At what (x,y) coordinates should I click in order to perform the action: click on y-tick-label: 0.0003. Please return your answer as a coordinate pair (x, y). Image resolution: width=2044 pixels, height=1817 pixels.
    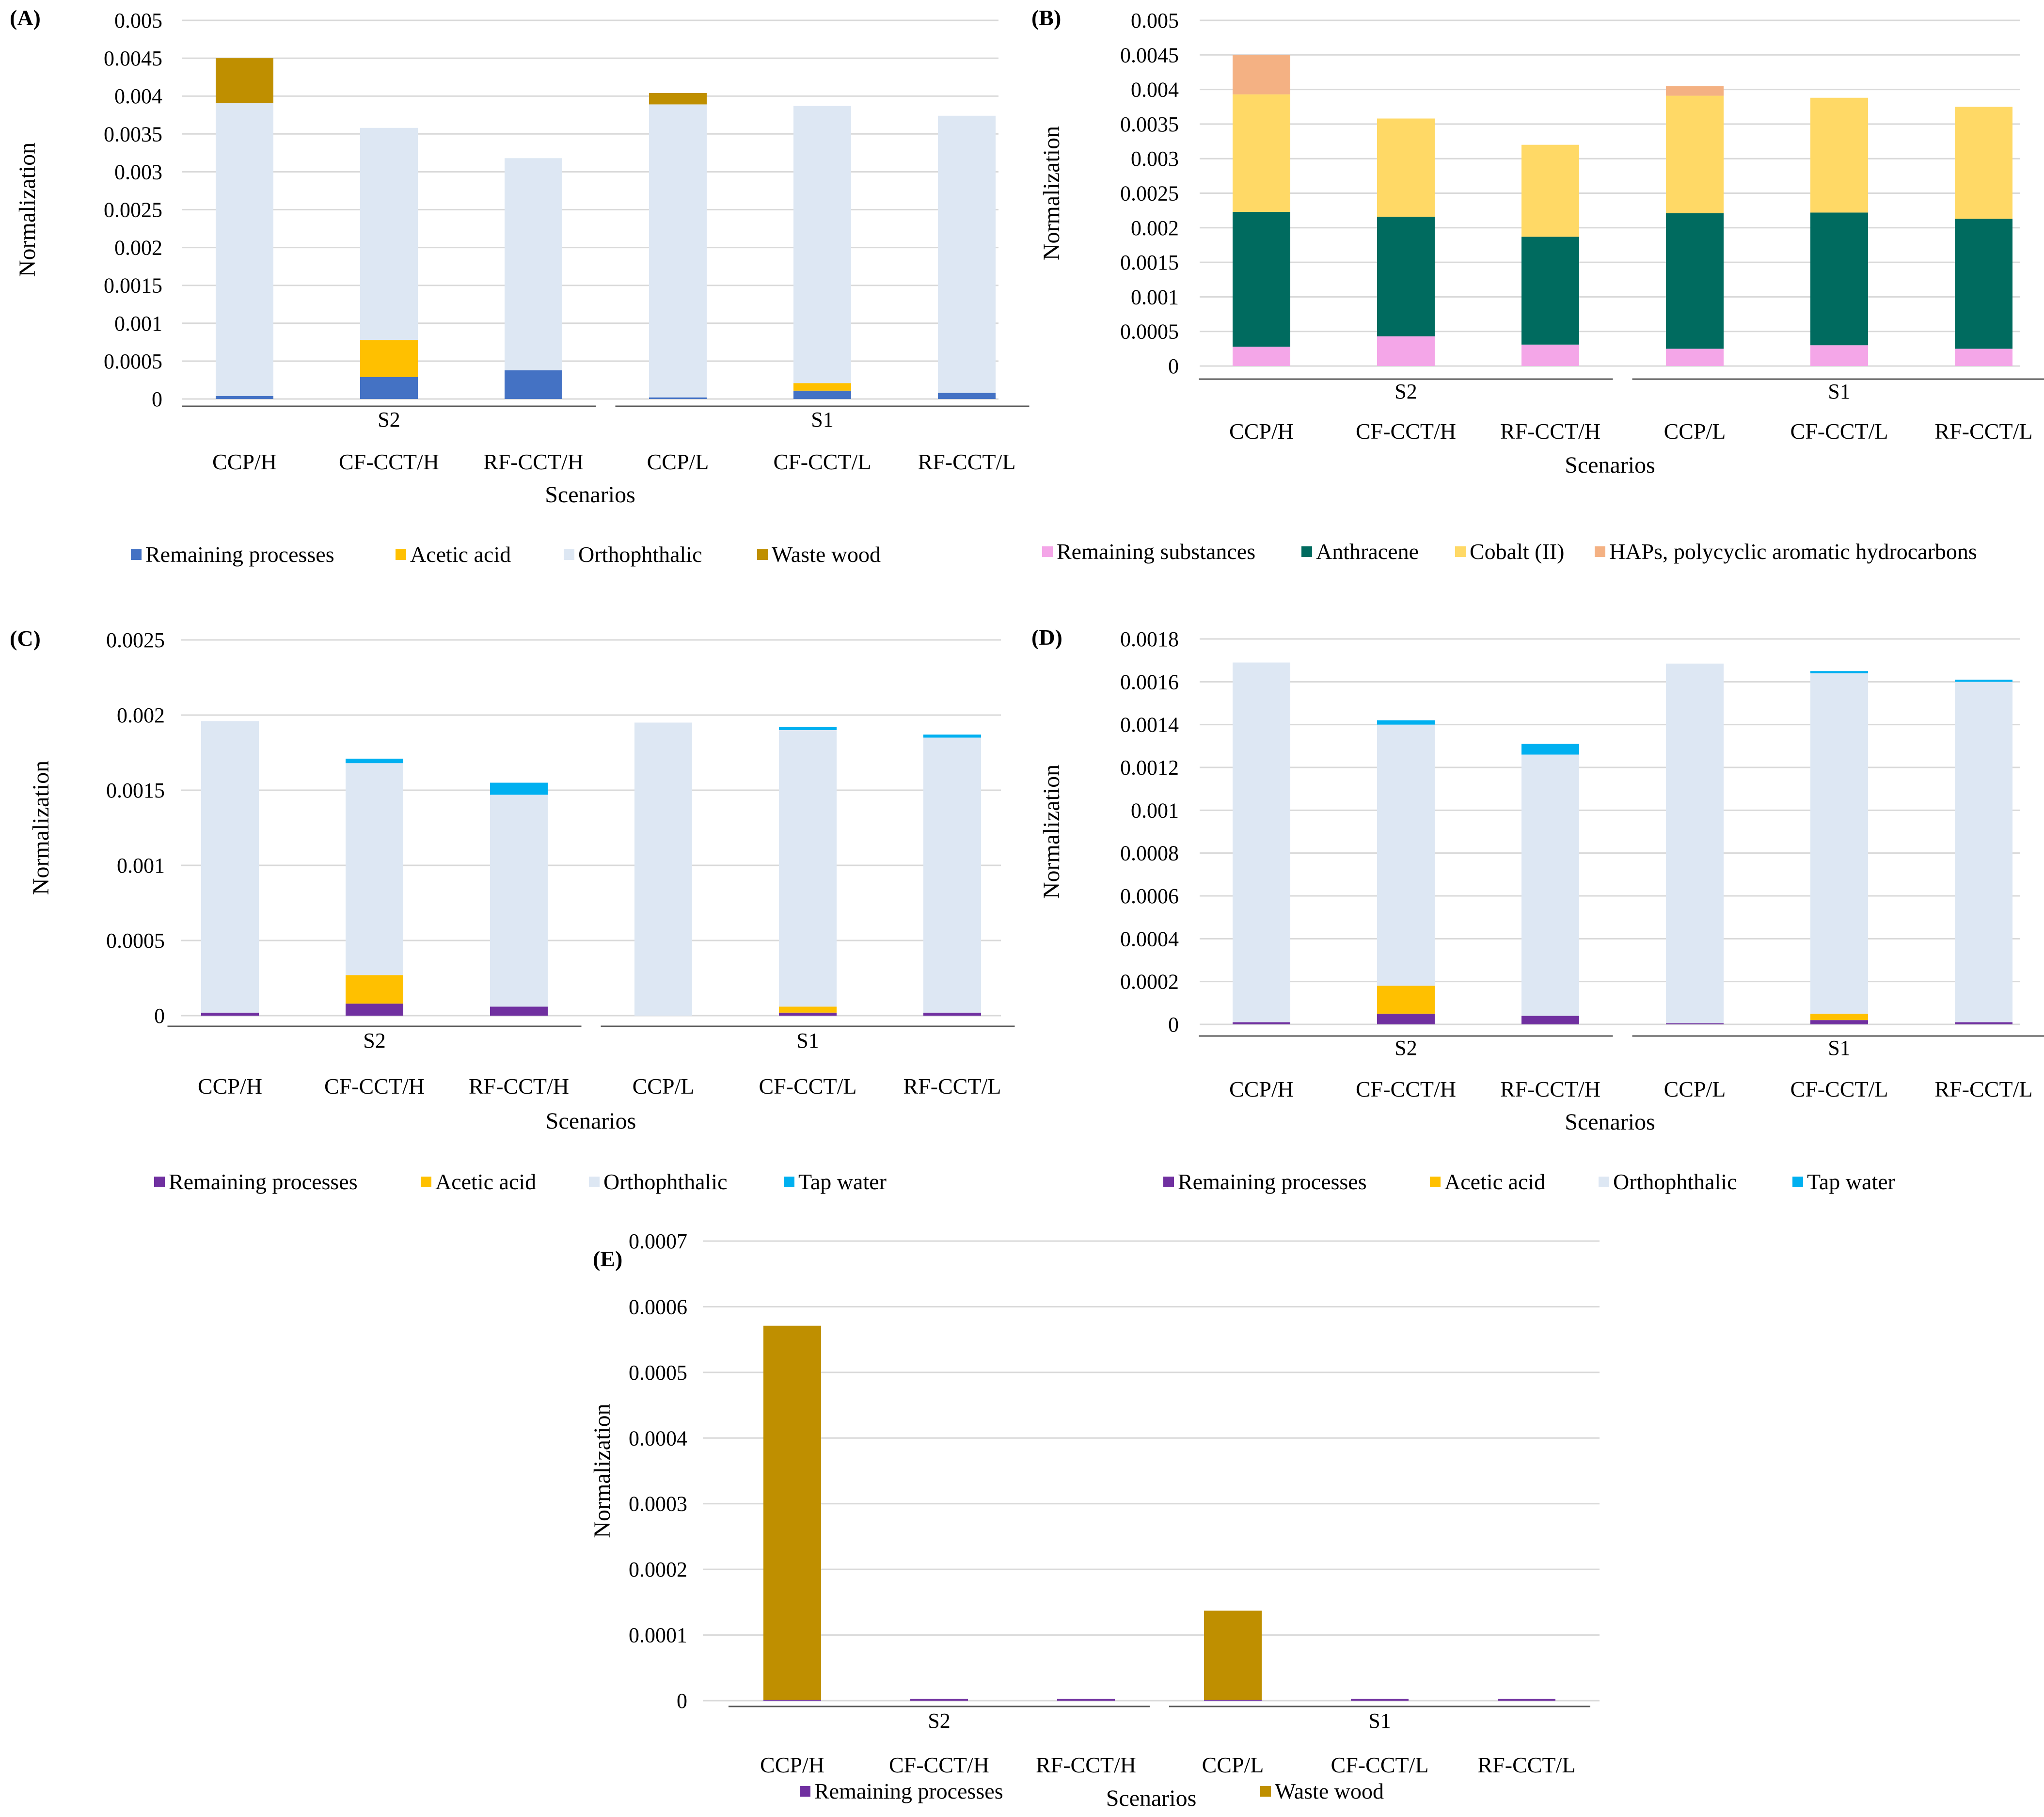
    Looking at the image, I should click on (658, 1504).